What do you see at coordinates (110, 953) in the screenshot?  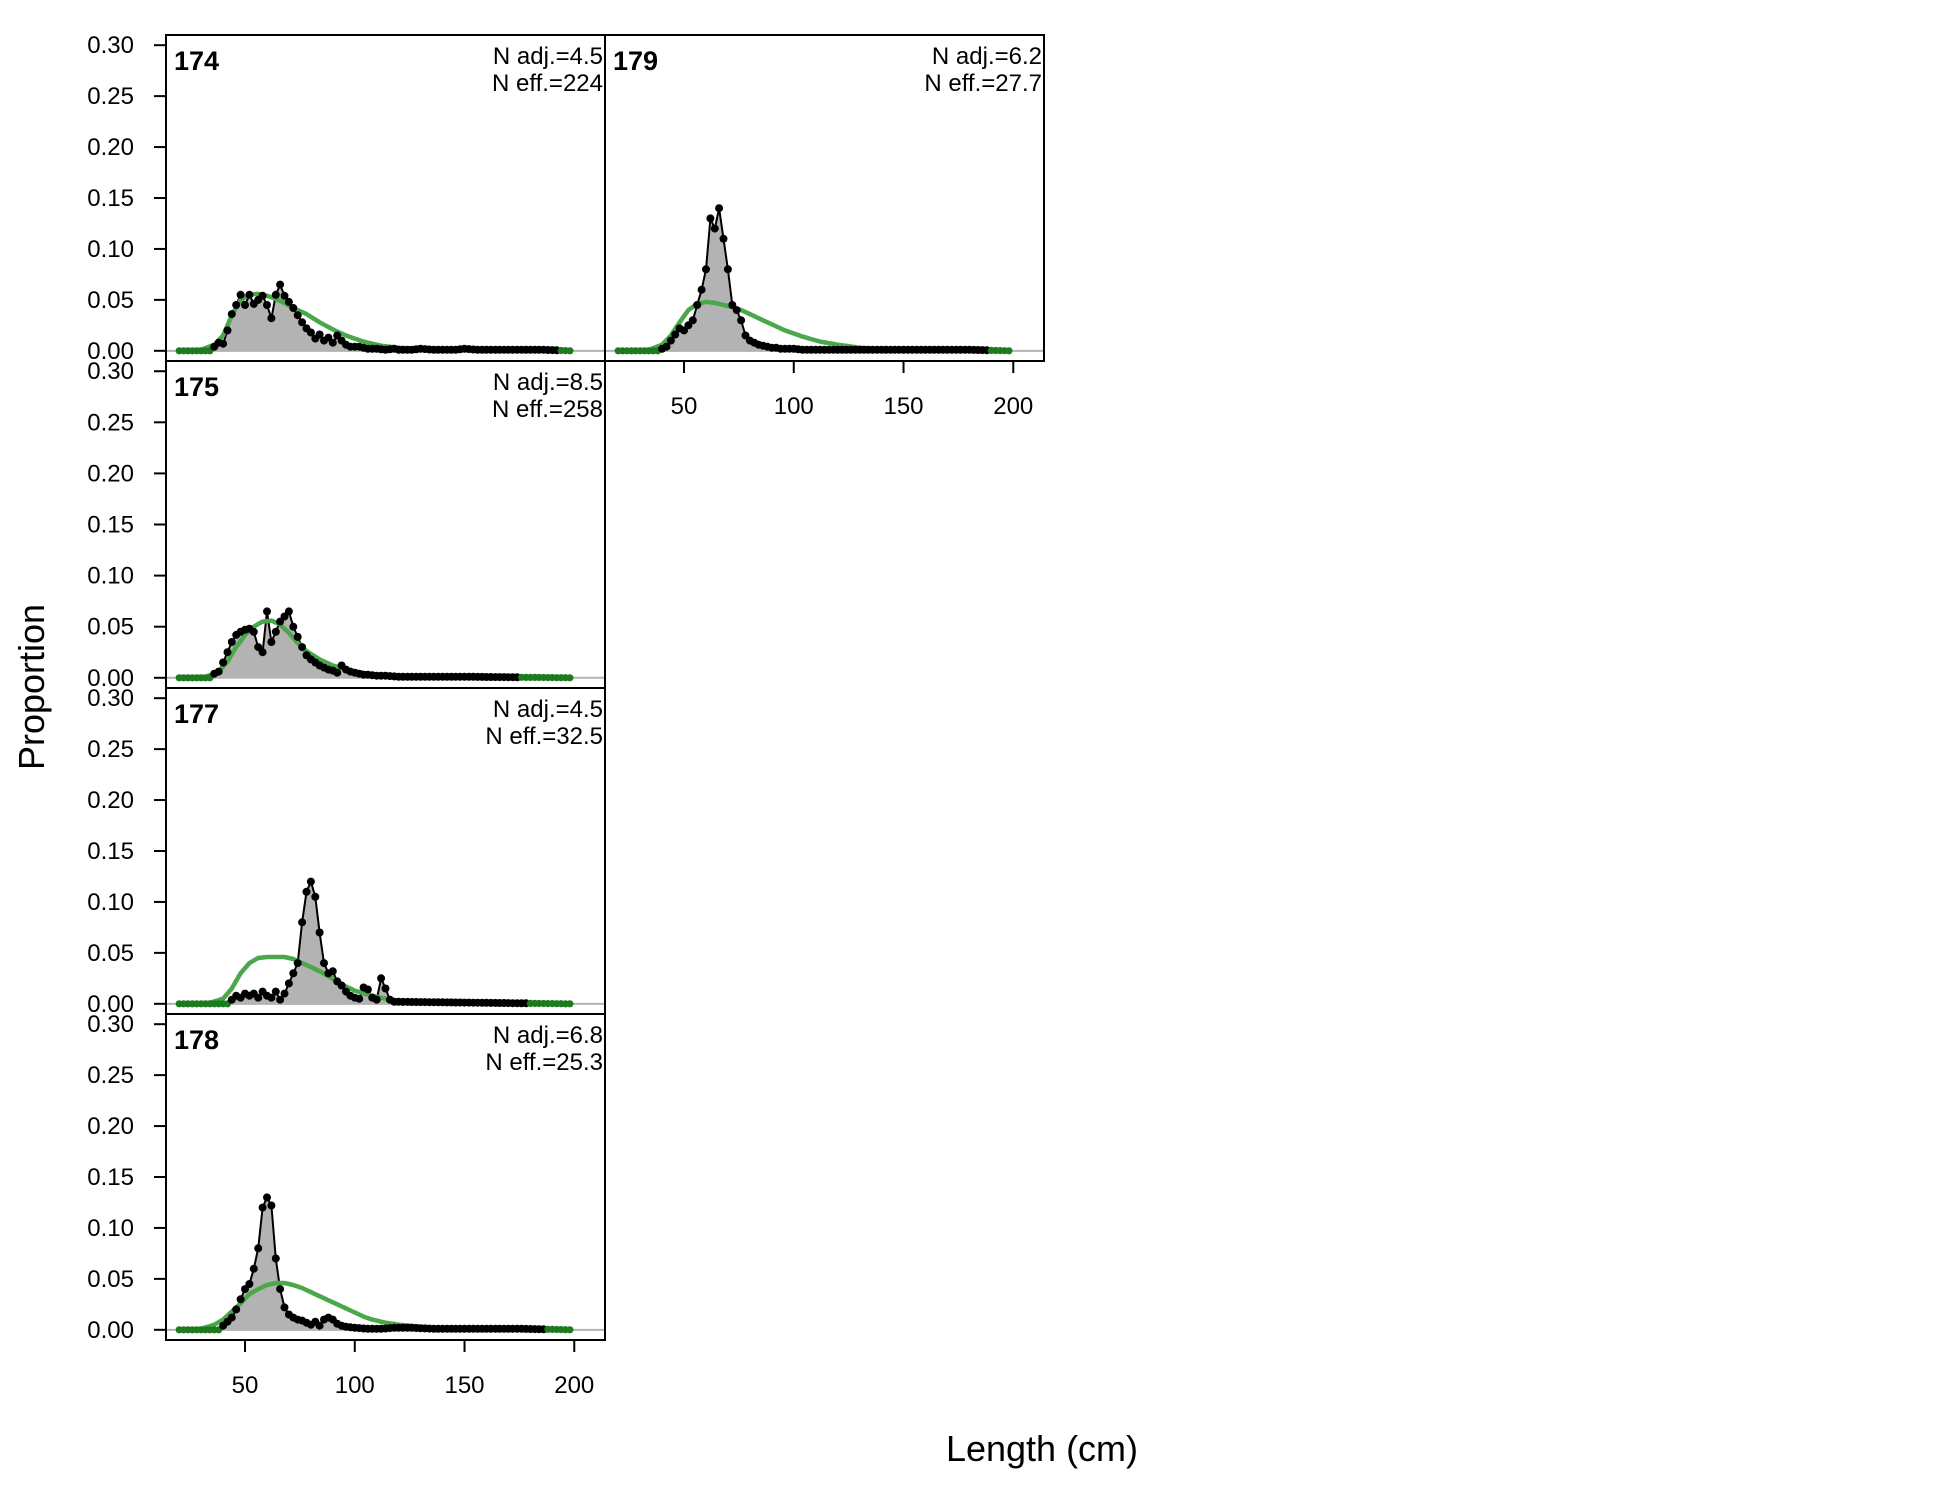 I see `y-tick-label: 0.05` at bounding box center [110, 953].